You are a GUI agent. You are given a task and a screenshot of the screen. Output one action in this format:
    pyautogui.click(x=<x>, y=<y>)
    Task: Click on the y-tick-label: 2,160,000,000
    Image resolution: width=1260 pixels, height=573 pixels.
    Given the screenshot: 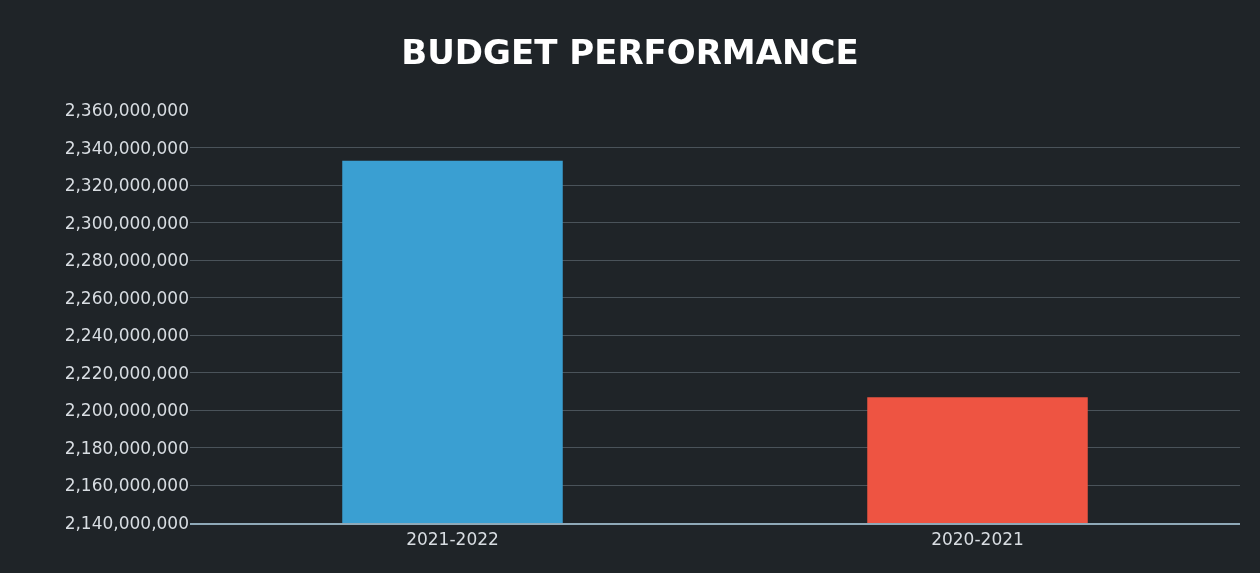 What is the action you would take?
    pyautogui.click(x=126, y=485)
    